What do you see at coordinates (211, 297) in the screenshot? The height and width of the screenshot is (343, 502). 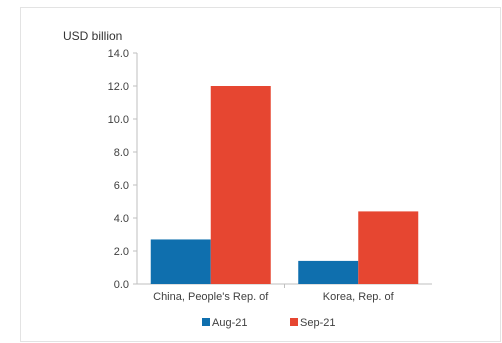 I see `category-label: China, People's Rep. of` at bounding box center [211, 297].